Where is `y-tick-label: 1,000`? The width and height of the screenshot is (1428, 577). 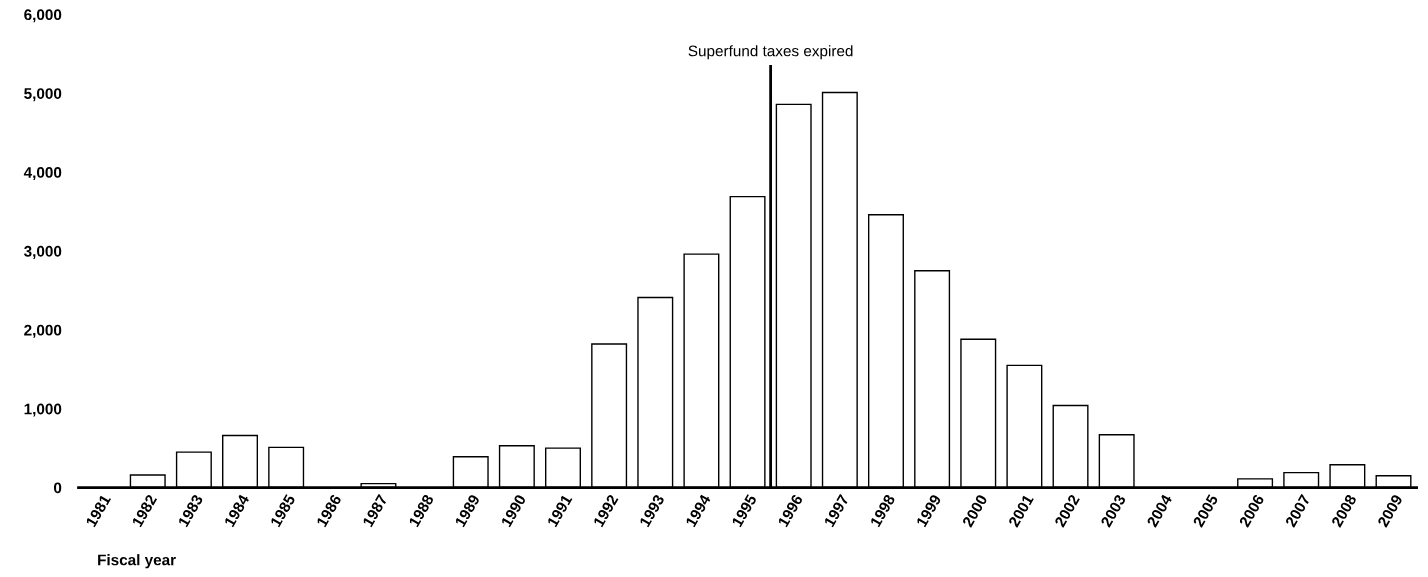
y-tick-label: 1,000 is located at coordinates (43, 410).